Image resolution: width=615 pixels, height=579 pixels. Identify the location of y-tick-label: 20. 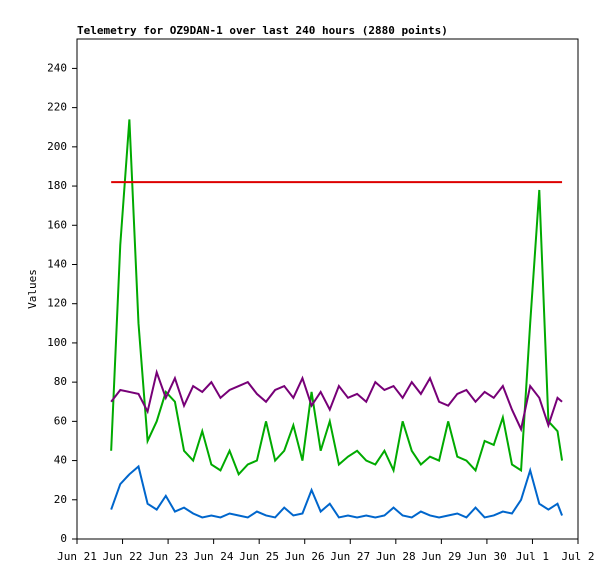
(60, 499).